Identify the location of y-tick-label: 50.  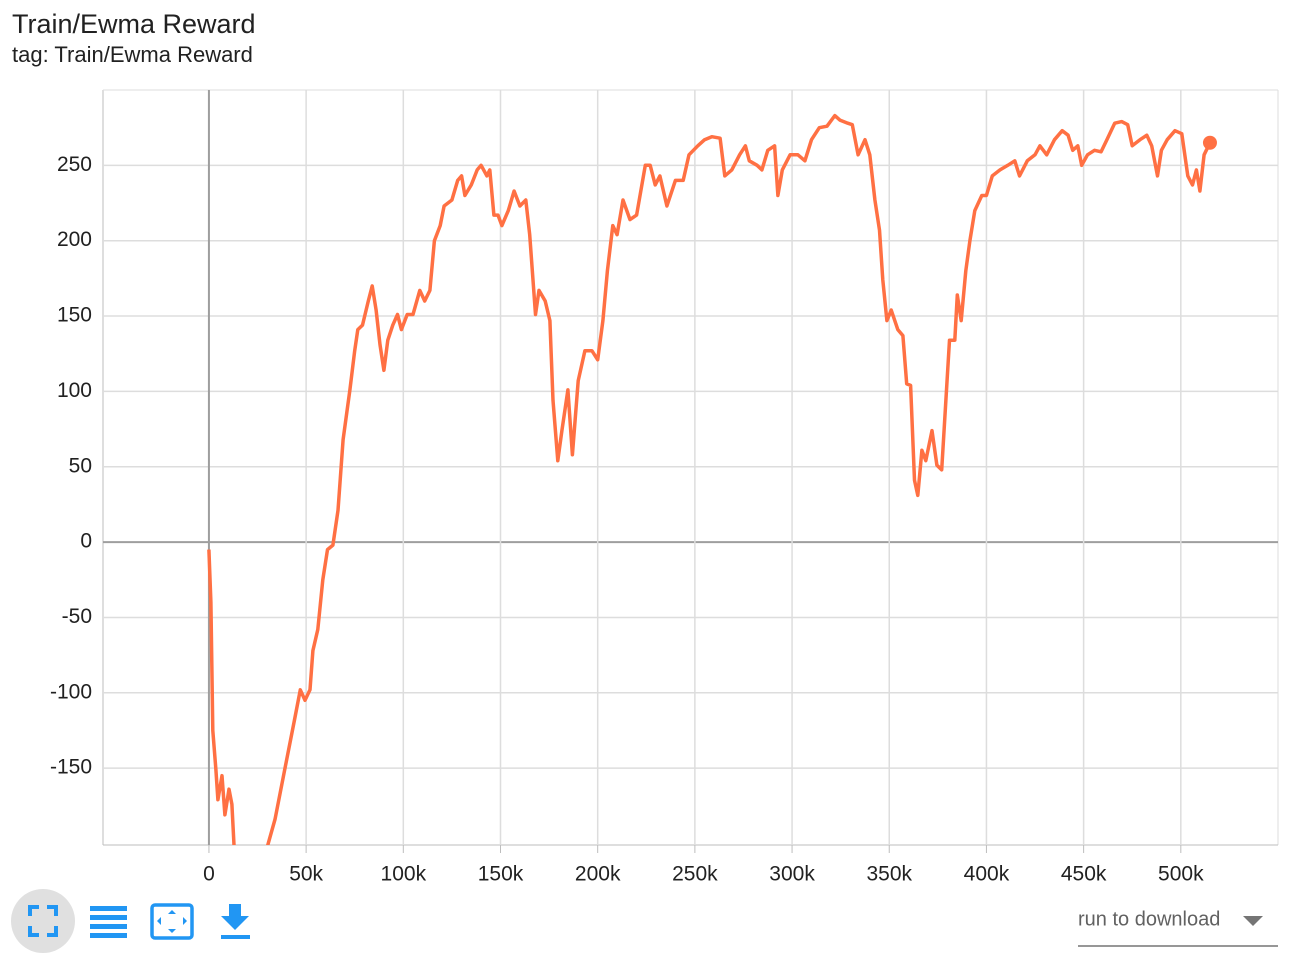
(80, 465).